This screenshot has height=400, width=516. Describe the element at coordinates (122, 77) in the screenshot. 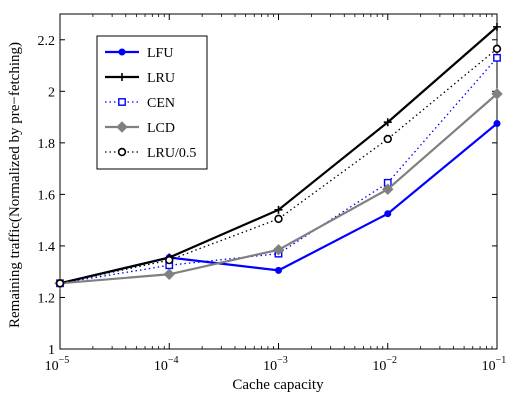

I see `legend-marker-lru` at that location.